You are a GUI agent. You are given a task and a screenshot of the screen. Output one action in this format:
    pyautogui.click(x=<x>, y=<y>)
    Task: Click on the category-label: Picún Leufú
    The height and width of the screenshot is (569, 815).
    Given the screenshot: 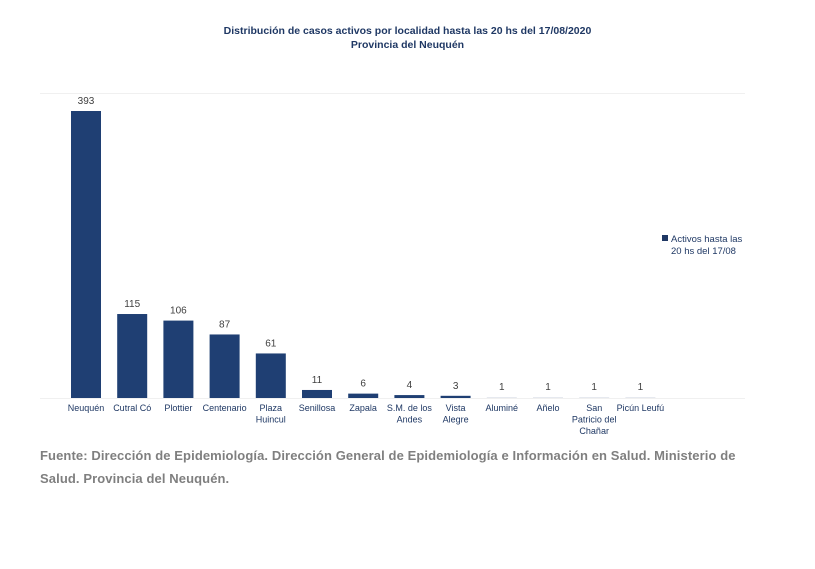 What is the action you would take?
    pyautogui.click(x=641, y=408)
    